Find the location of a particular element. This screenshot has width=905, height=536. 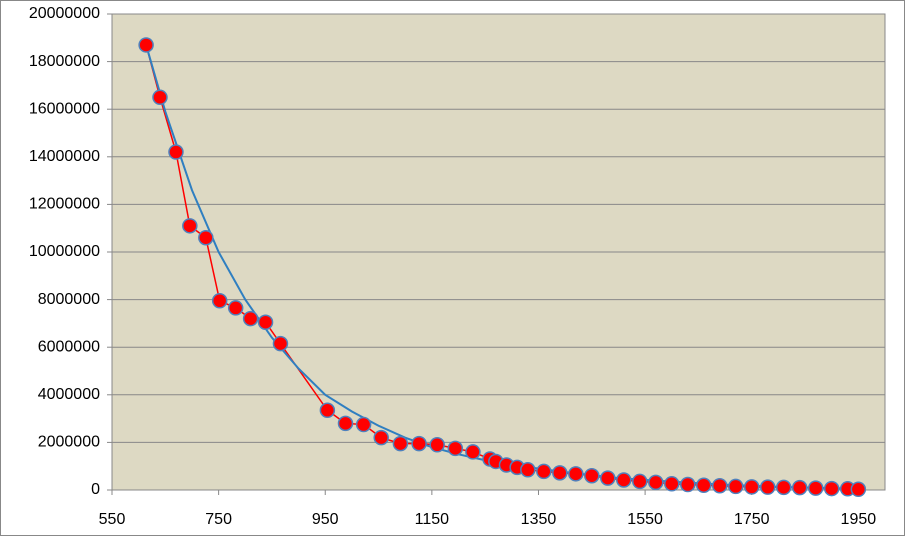

x-tick-label: 1950 is located at coordinates (859, 519).